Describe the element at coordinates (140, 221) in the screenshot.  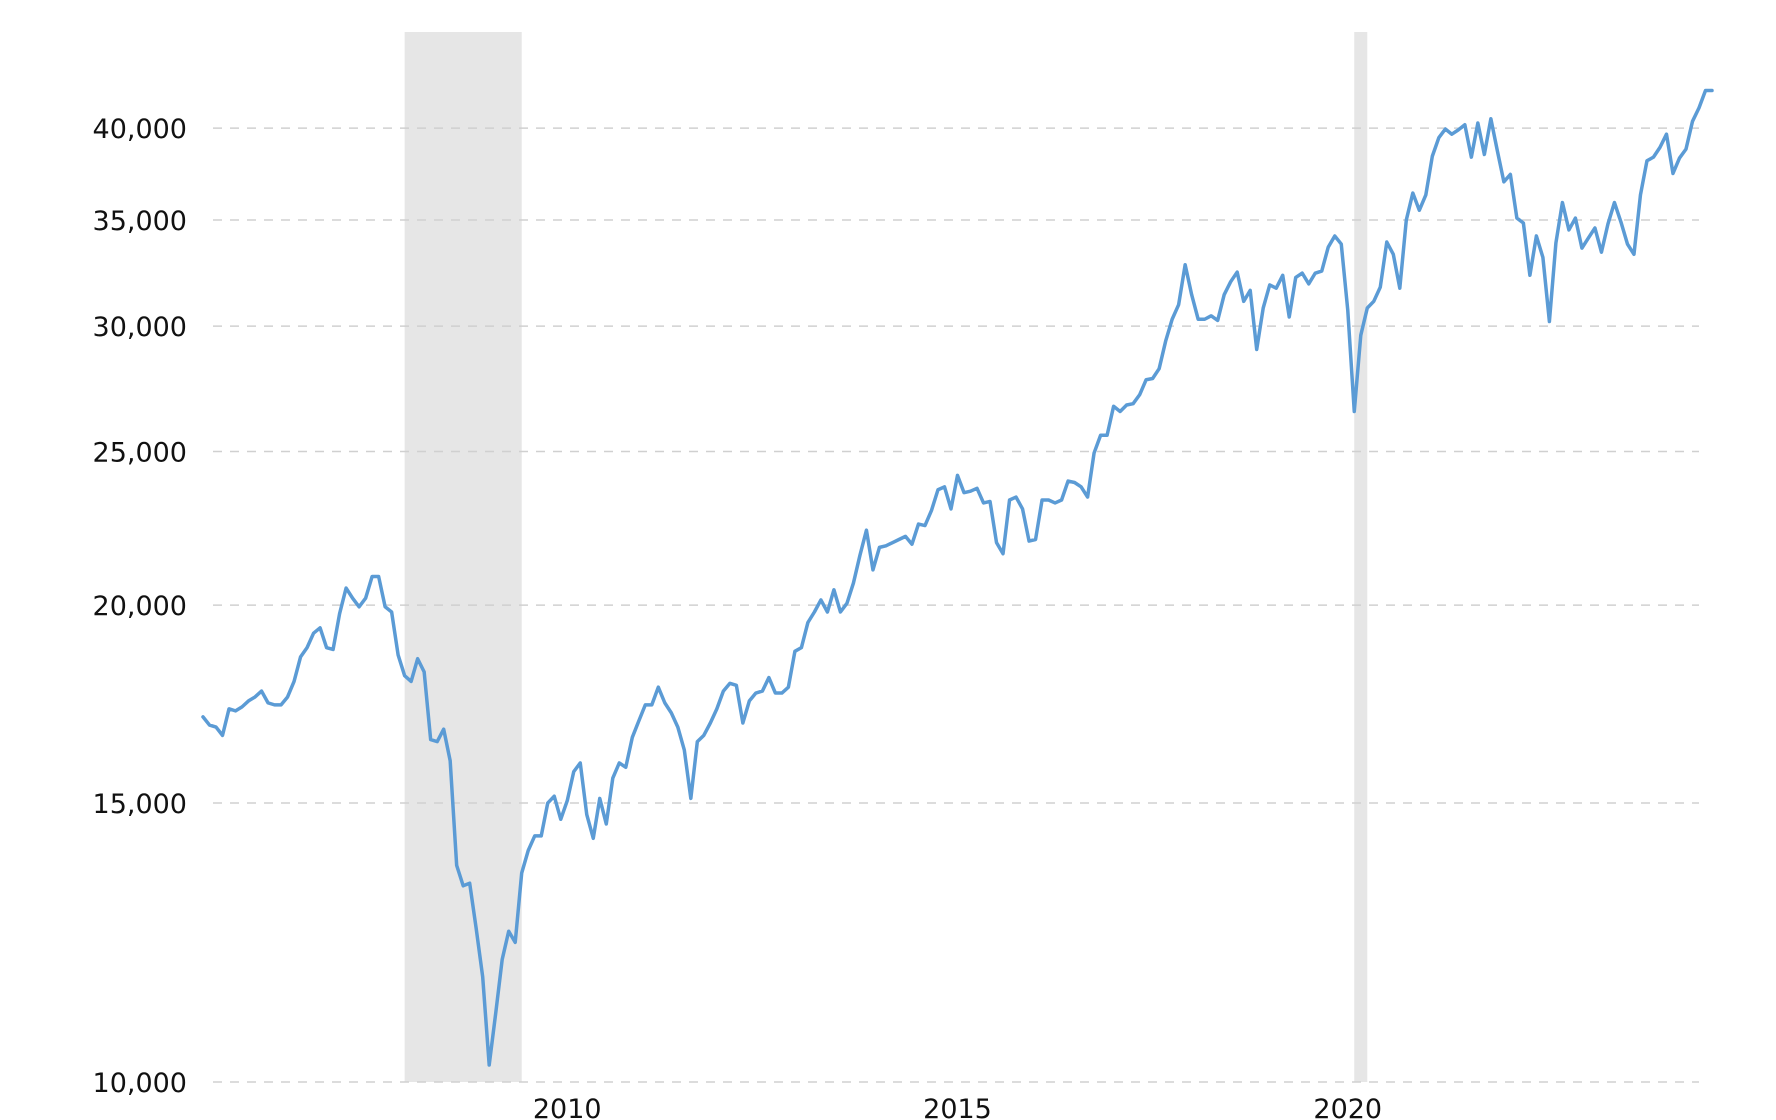
I see `y-tick-label-5: 35,000` at that location.